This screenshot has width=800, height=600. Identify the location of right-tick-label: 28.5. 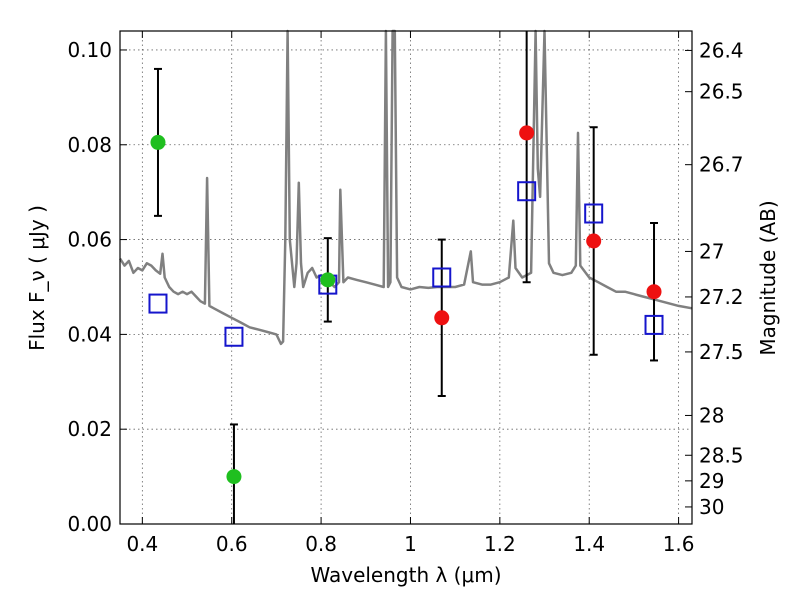
(721, 455).